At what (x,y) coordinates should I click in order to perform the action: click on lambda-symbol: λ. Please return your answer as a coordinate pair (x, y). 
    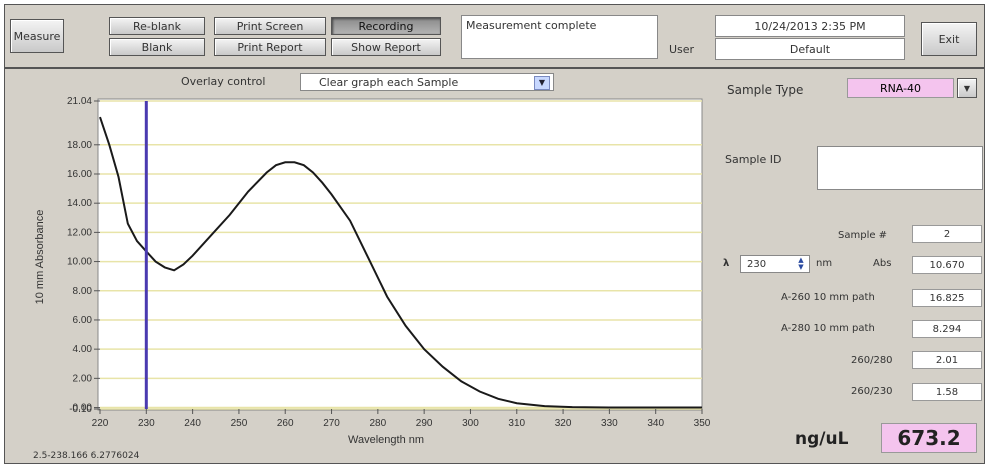
    Looking at the image, I should click on (726, 263).